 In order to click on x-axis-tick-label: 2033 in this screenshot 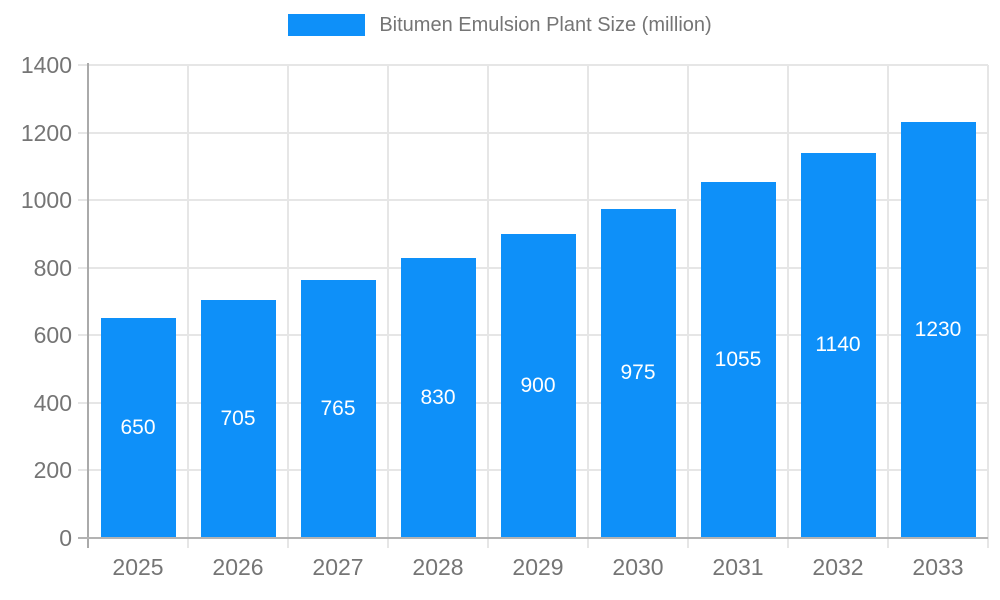, I will do `click(938, 567)`.